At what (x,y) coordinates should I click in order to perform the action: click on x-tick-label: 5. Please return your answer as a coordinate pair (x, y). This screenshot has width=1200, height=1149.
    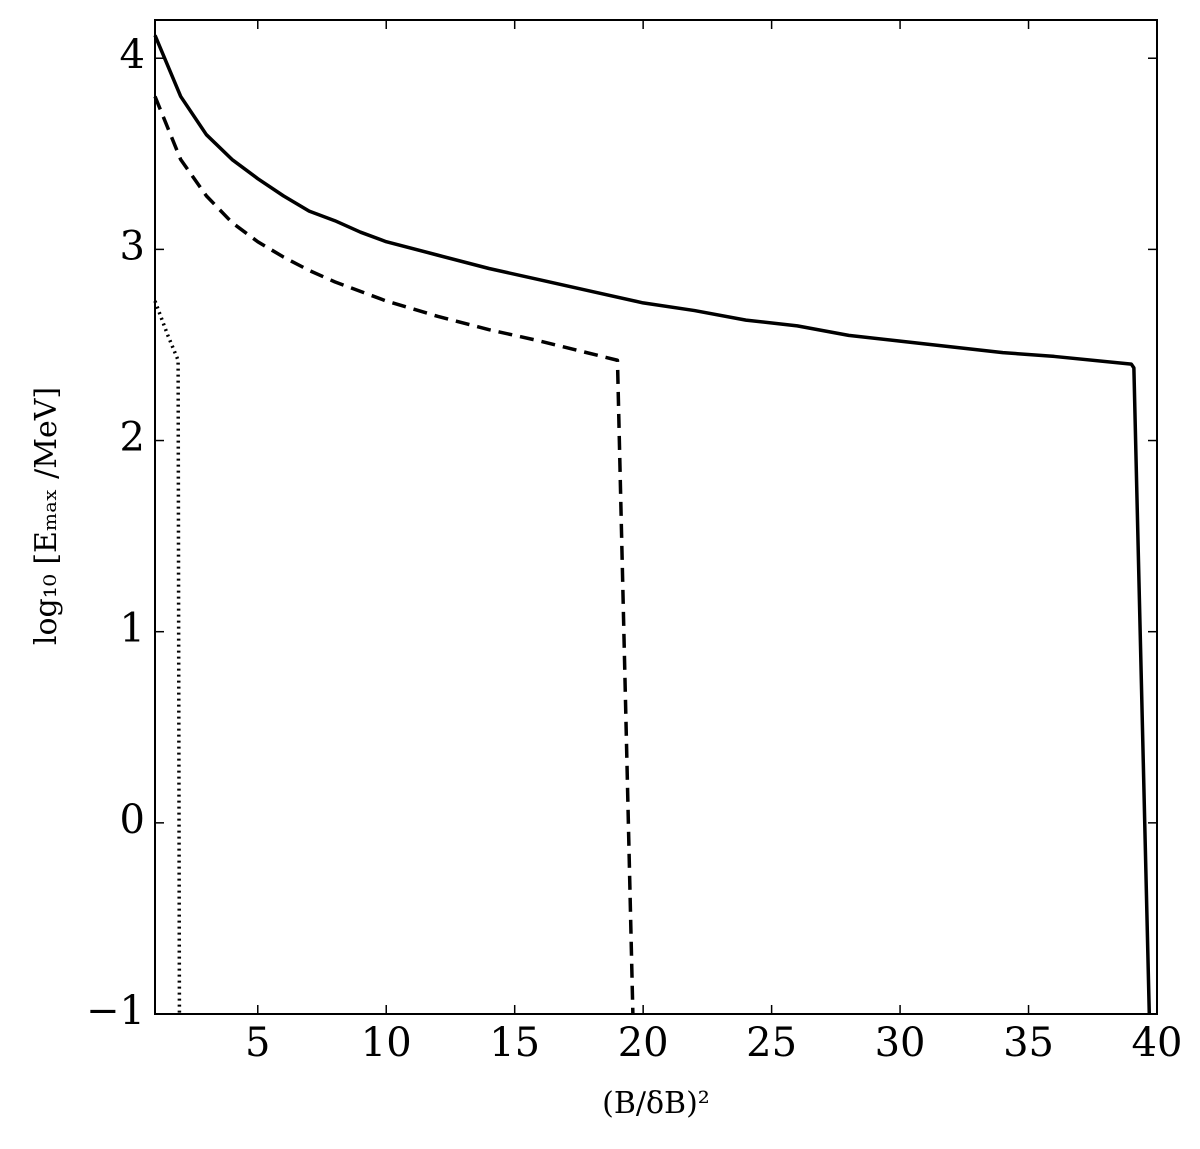
    Looking at the image, I should click on (257, 1043).